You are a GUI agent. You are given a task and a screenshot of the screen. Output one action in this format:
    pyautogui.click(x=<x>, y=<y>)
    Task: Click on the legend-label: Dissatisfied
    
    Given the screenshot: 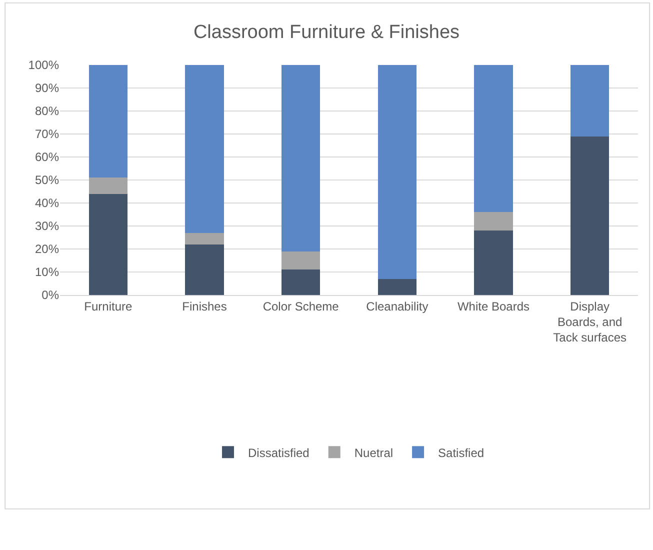 What is the action you would take?
    pyautogui.click(x=279, y=453)
    